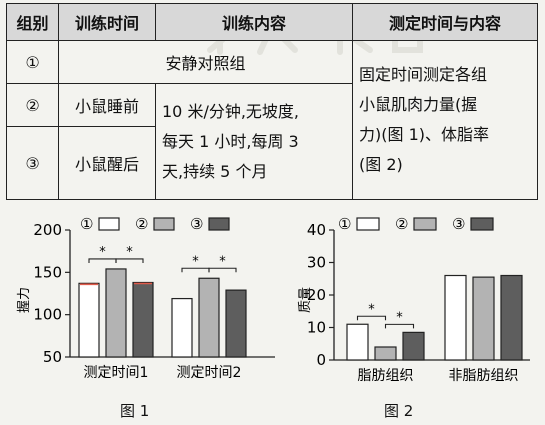 This screenshot has height=425, width=545. What do you see at coordinates (32, 62) in the screenshot?
I see `group-cell: ①` at bounding box center [32, 62].